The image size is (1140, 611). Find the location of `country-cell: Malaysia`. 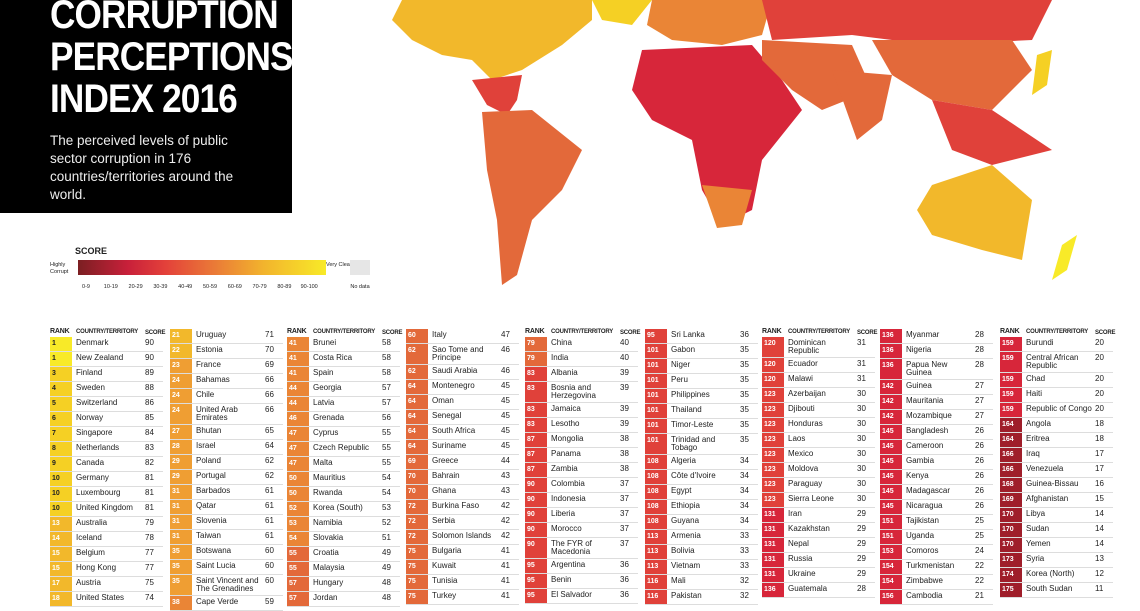

country-cell: Malaysia is located at coordinates (329, 567).